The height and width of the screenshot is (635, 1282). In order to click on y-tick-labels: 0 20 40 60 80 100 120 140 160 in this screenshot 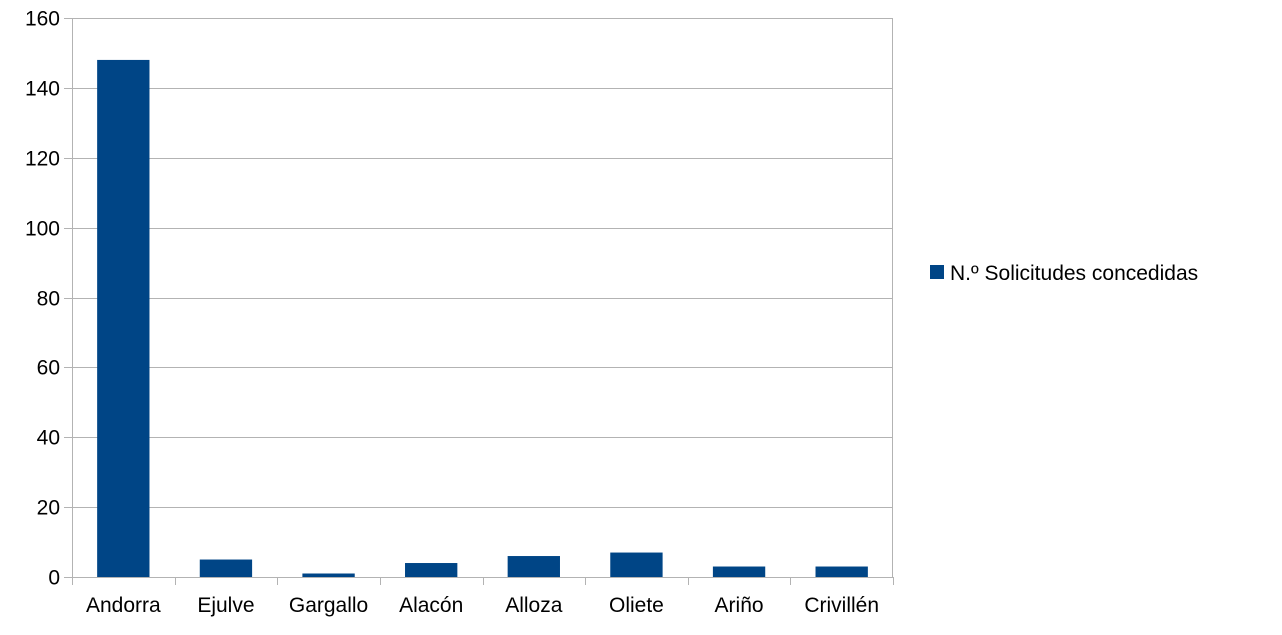, I will do `click(42, 299)`.